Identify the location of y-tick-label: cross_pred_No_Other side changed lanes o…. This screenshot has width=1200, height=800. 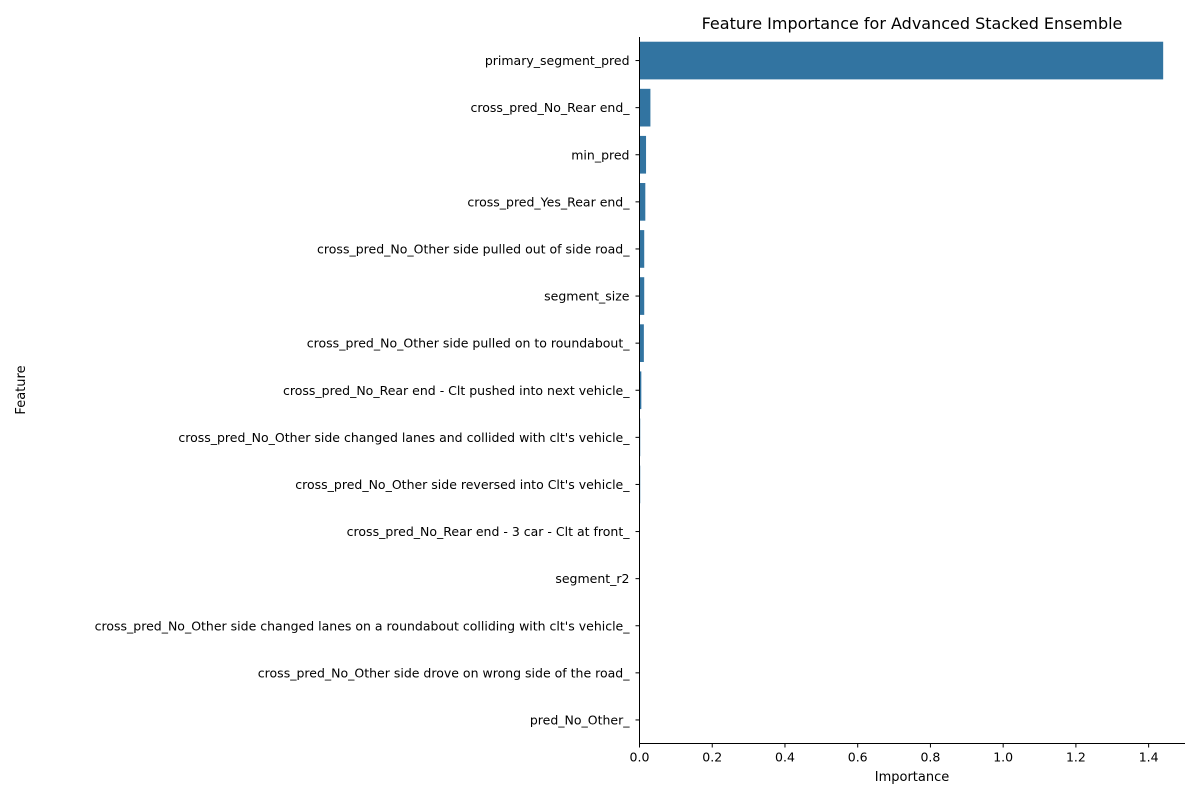
(363, 625).